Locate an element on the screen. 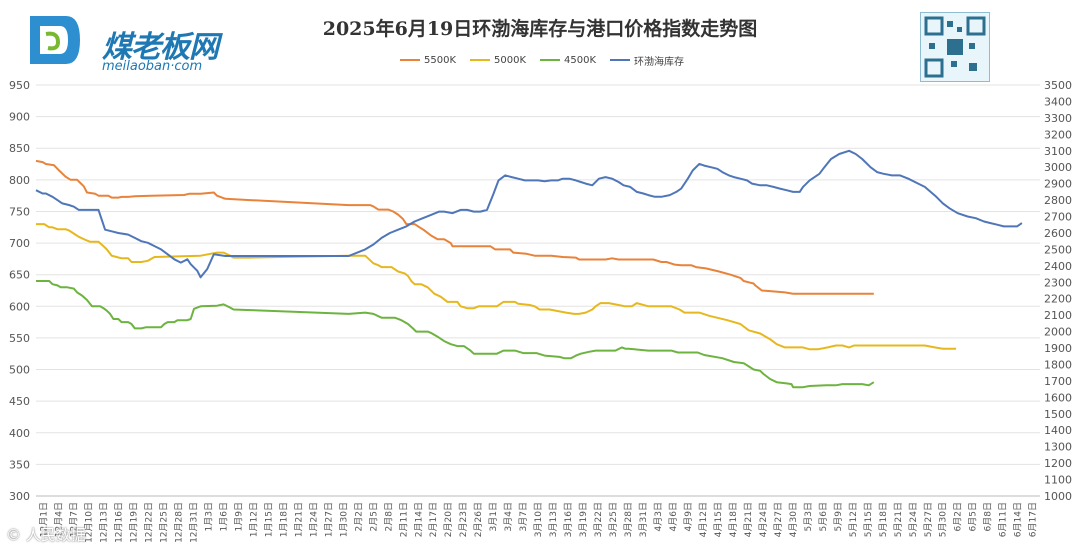  legend-item: 5500K is located at coordinates (428, 60).